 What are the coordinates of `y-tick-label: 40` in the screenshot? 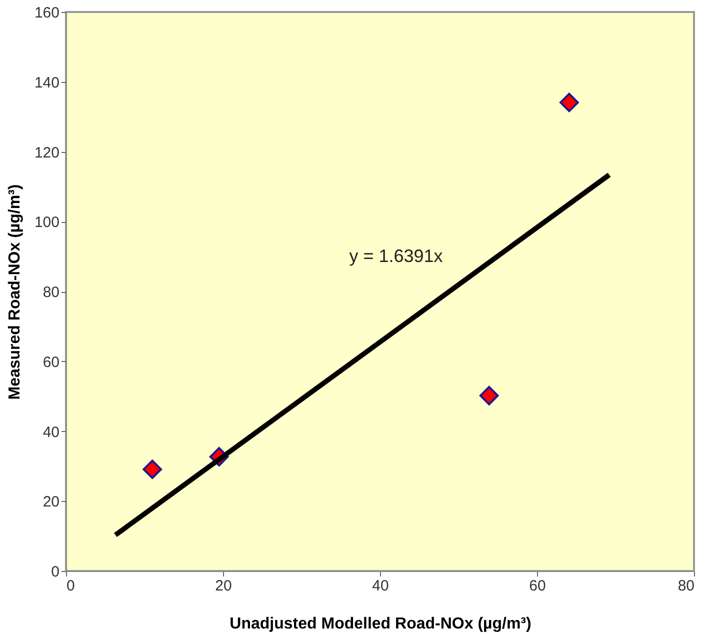 It's located at (51, 432).